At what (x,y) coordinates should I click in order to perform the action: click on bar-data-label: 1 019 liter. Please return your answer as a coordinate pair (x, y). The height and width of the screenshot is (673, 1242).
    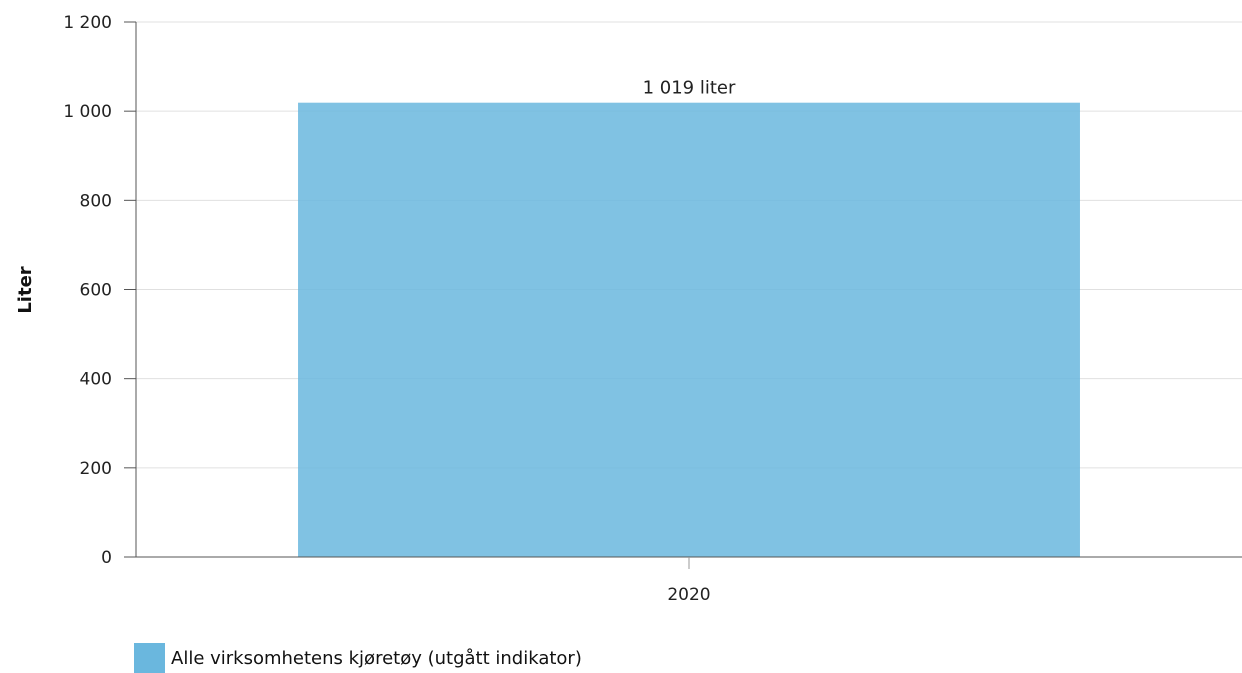
    Looking at the image, I should click on (689, 88).